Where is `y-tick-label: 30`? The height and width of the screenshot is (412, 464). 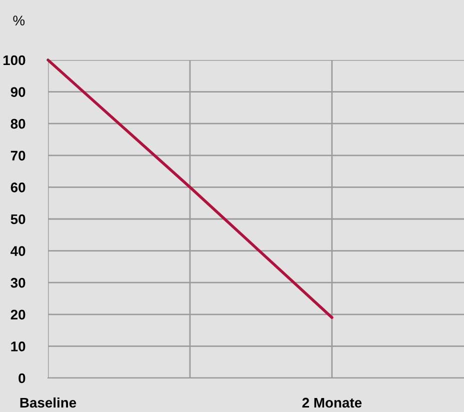
y-tick-label: 30 is located at coordinates (18, 283).